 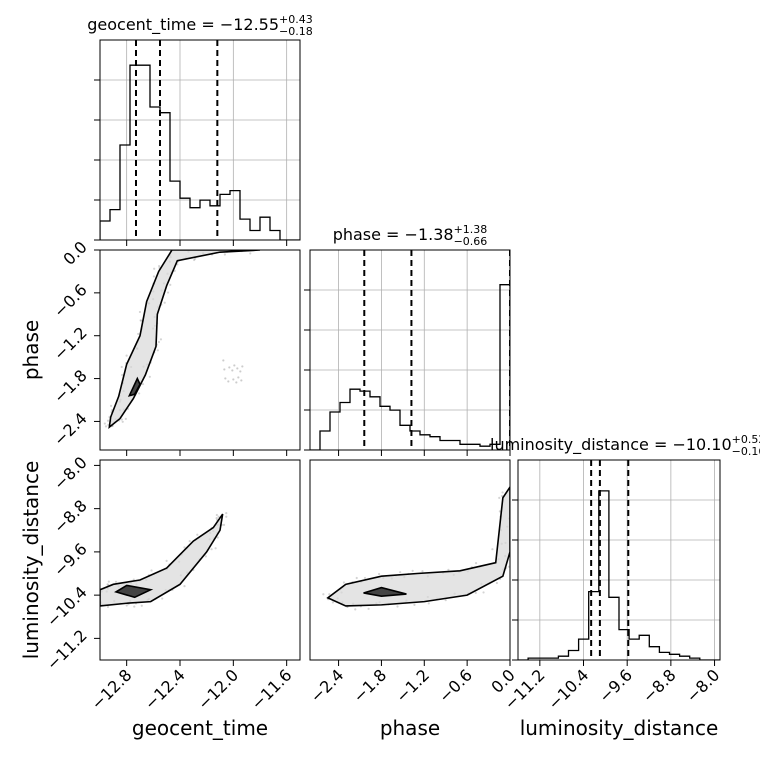 I want to click on xaxis-label-luminosity_distance: luminosity_distance, so click(x=619, y=728).